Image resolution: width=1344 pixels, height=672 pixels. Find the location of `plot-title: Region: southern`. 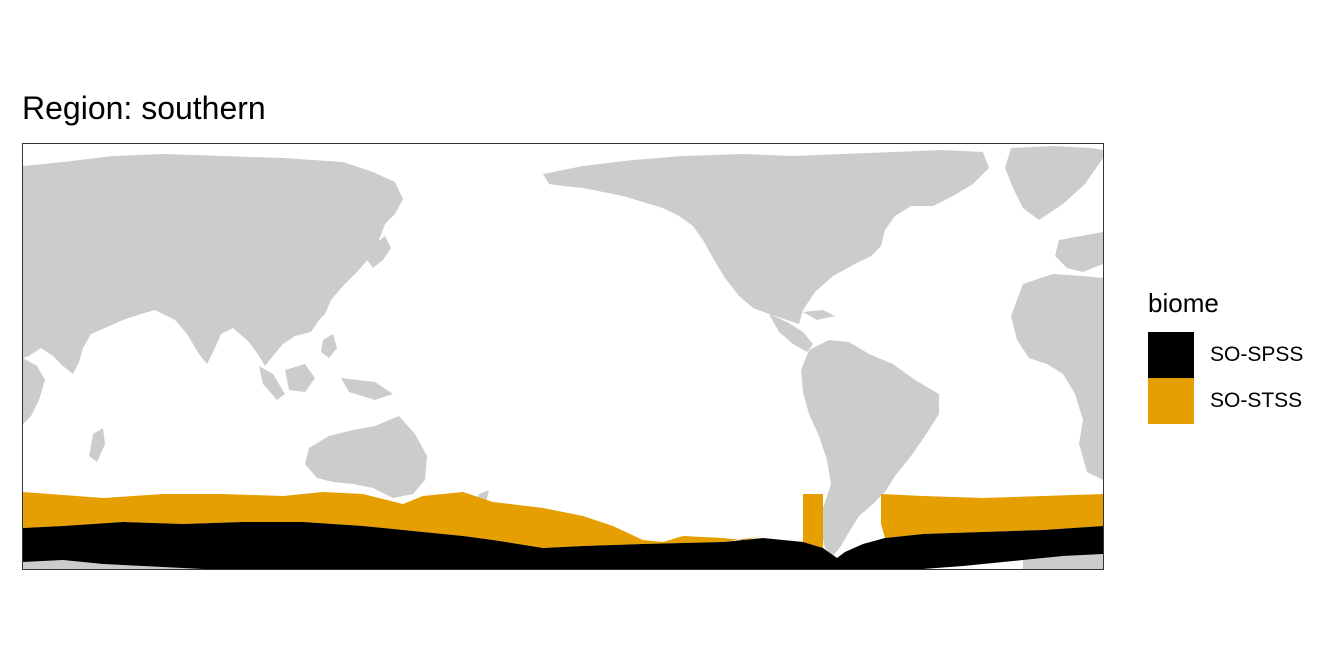

plot-title: Region: southern is located at coordinates (144, 108).